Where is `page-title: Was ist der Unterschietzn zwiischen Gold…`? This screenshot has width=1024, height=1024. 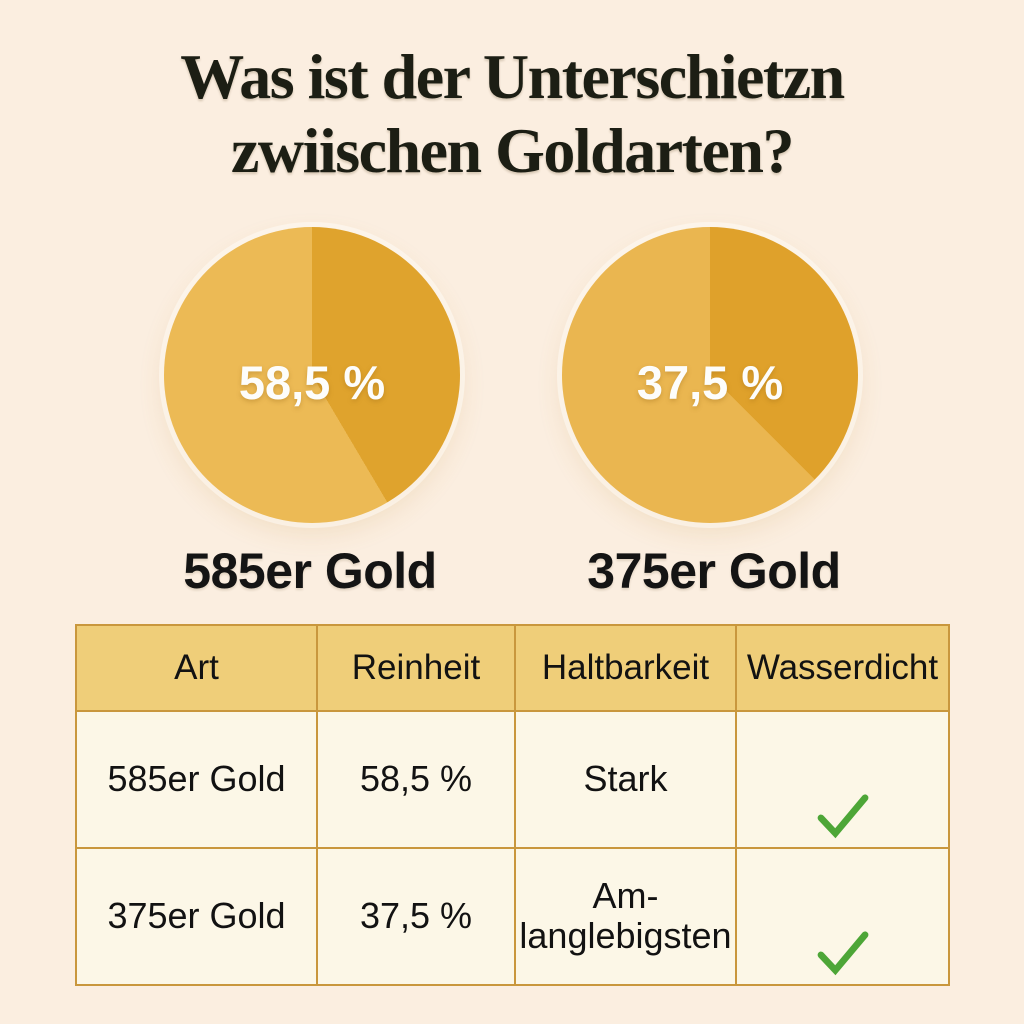
page-title: Was ist der Unterschietzn zwiischen Gold… is located at coordinates (512, 114).